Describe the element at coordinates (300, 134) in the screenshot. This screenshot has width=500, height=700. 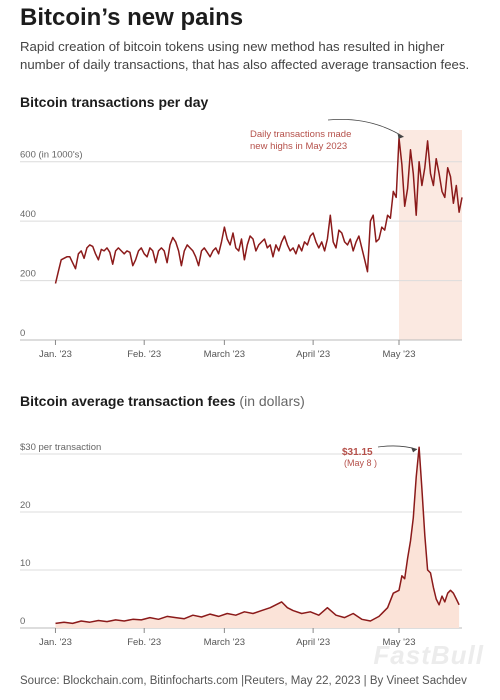
I see `annotation-label: Daily transactions made` at that location.